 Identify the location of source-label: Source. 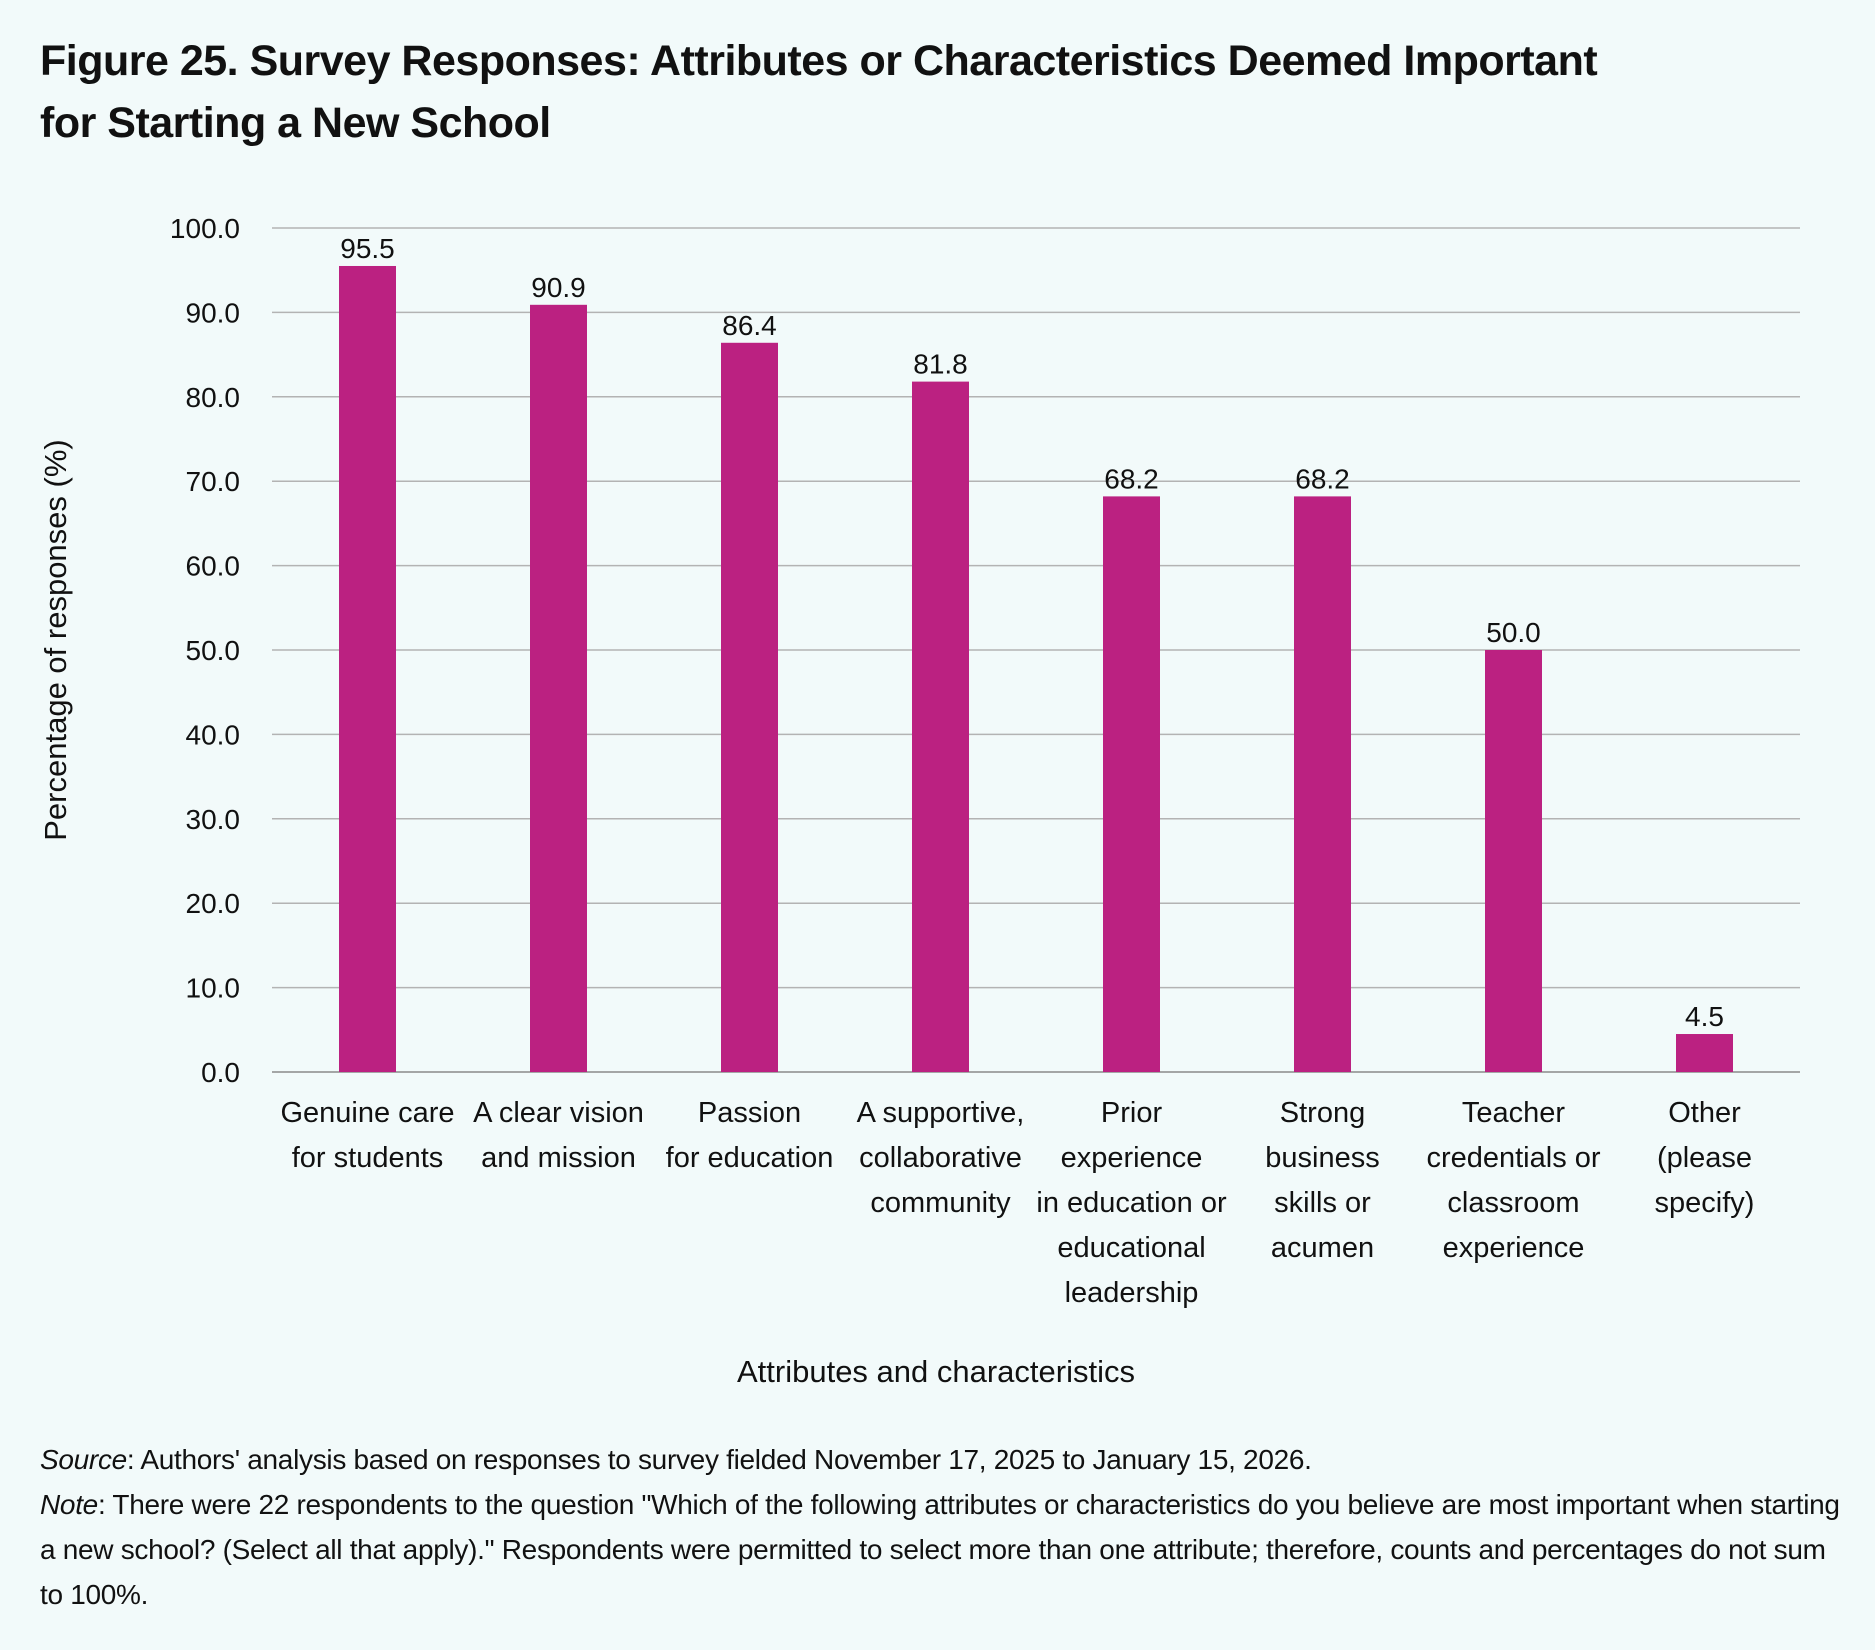
(83, 1459).